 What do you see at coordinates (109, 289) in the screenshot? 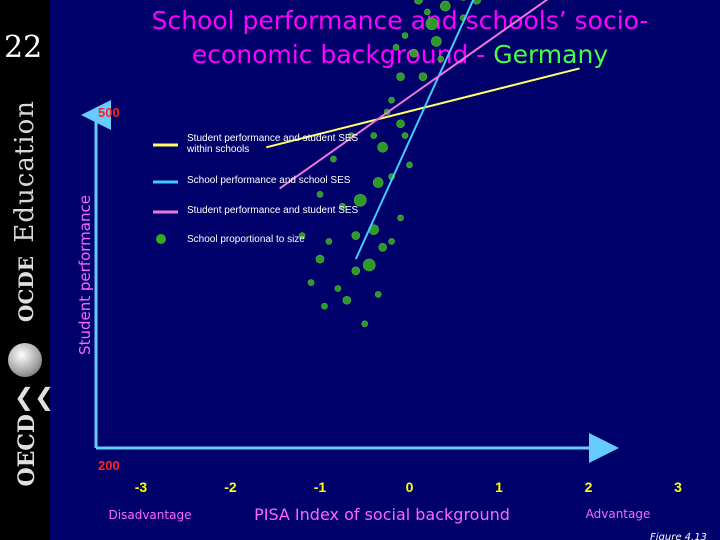
I see `y-tick-labels: 200500800` at bounding box center [109, 289].